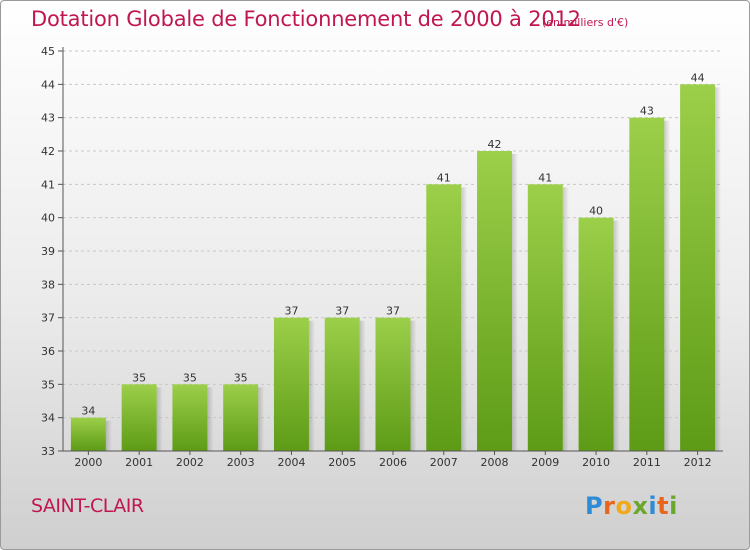  What do you see at coordinates (640, 506) in the screenshot?
I see `logo-letter-x: x` at bounding box center [640, 506].